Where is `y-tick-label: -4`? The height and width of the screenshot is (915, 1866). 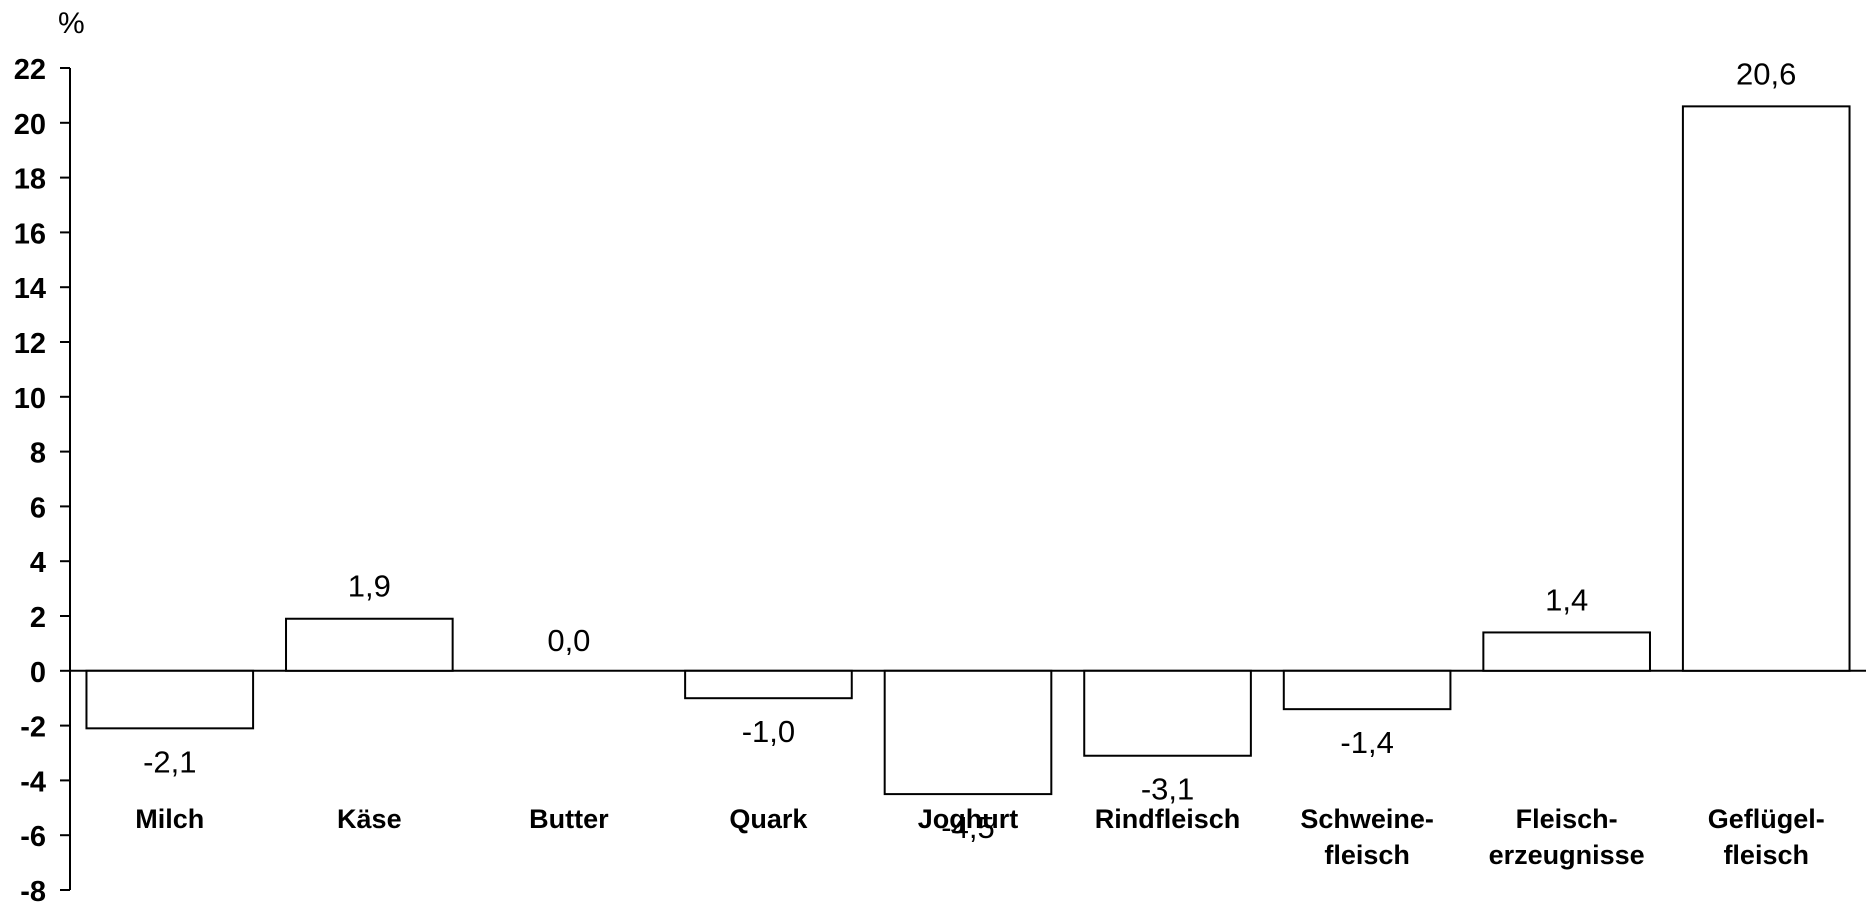
y-tick-label: -4 is located at coordinates (33, 782).